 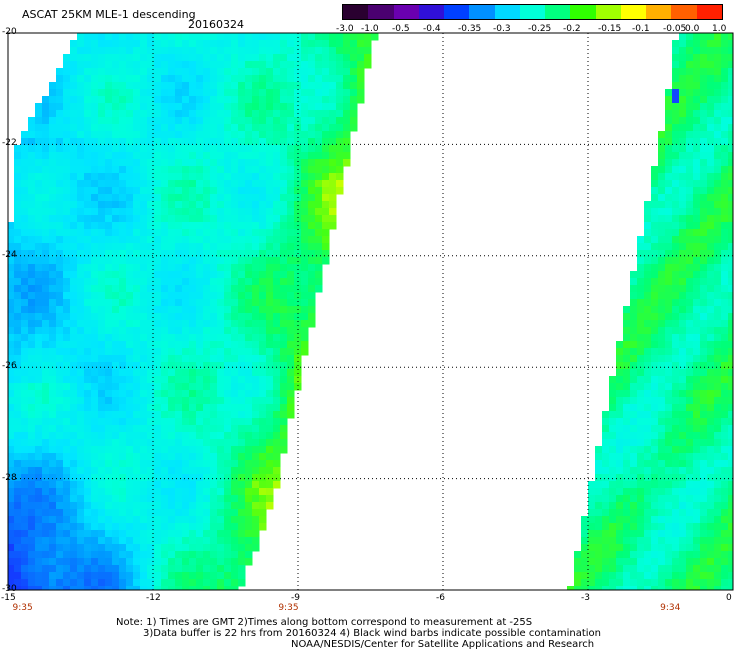 What do you see at coordinates (440, 598) in the screenshot?
I see `longitude-tick-label: -6` at bounding box center [440, 598].